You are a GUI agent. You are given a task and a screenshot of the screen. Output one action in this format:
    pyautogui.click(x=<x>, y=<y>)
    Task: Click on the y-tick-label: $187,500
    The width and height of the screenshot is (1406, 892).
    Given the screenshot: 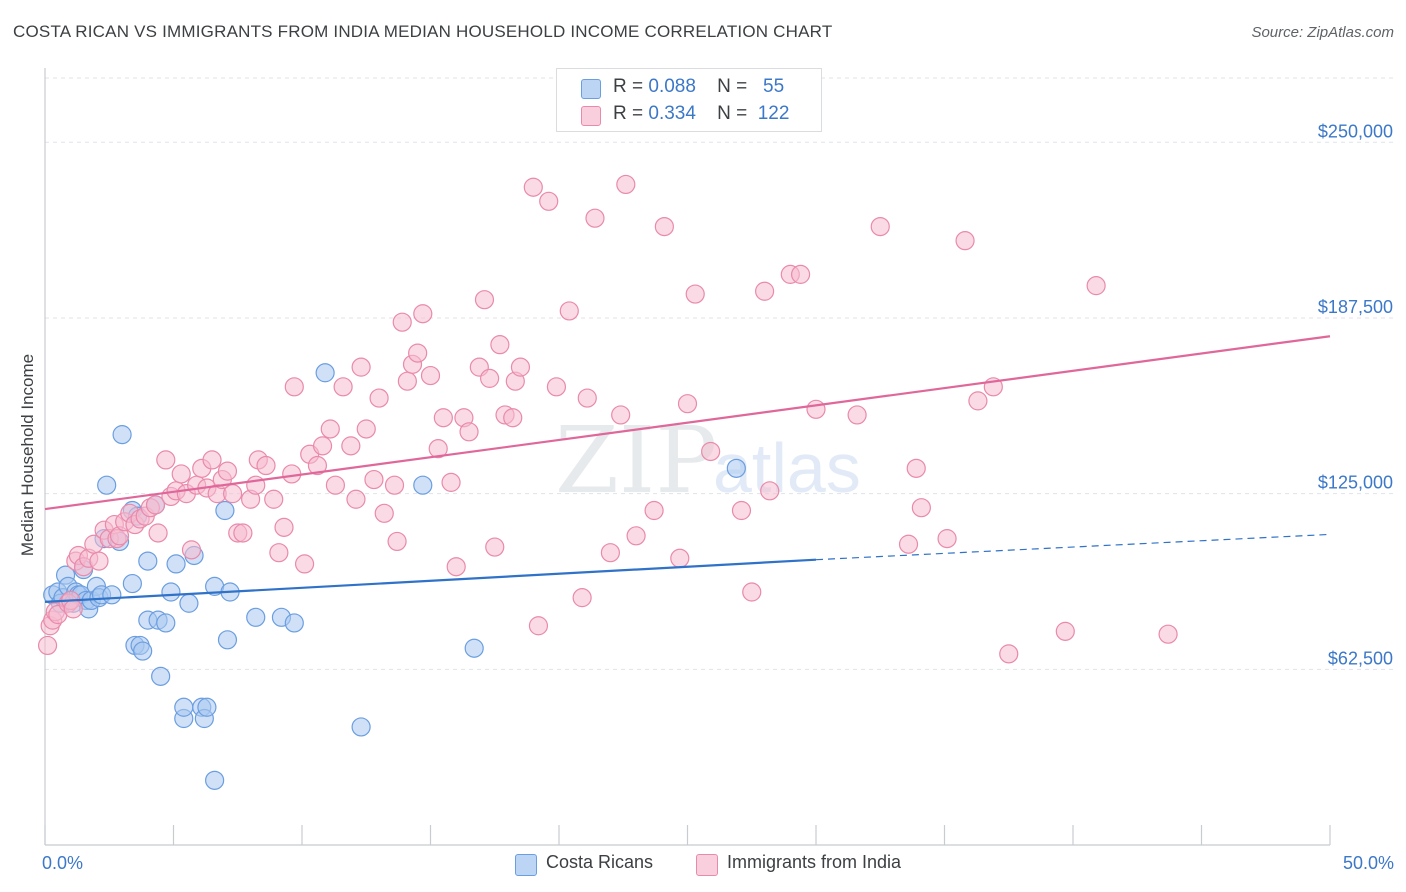 What is the action you would take?
    pyautogui.click(x=1355, y=307)
    